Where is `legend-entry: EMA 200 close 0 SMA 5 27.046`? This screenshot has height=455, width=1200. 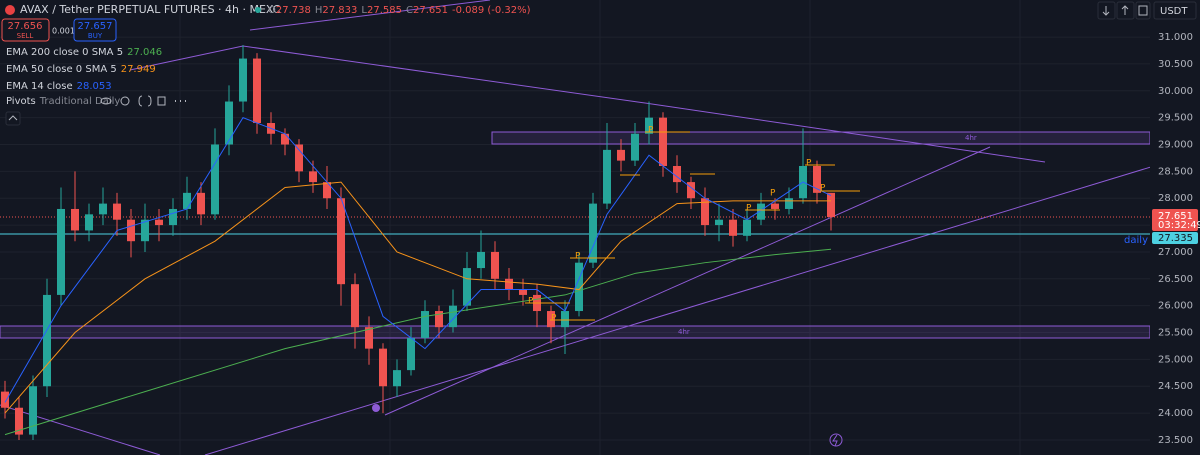
legend-entry: EMA 200 close 0 SMA 5 27.046 is located at coordinates (84, 52).